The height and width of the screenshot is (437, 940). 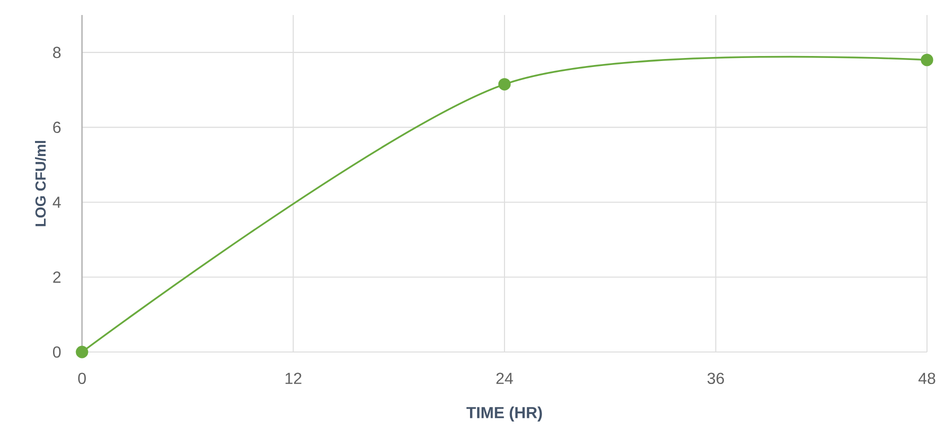 I want to click on x-tick-label: 0, so click(x=82, y=378).